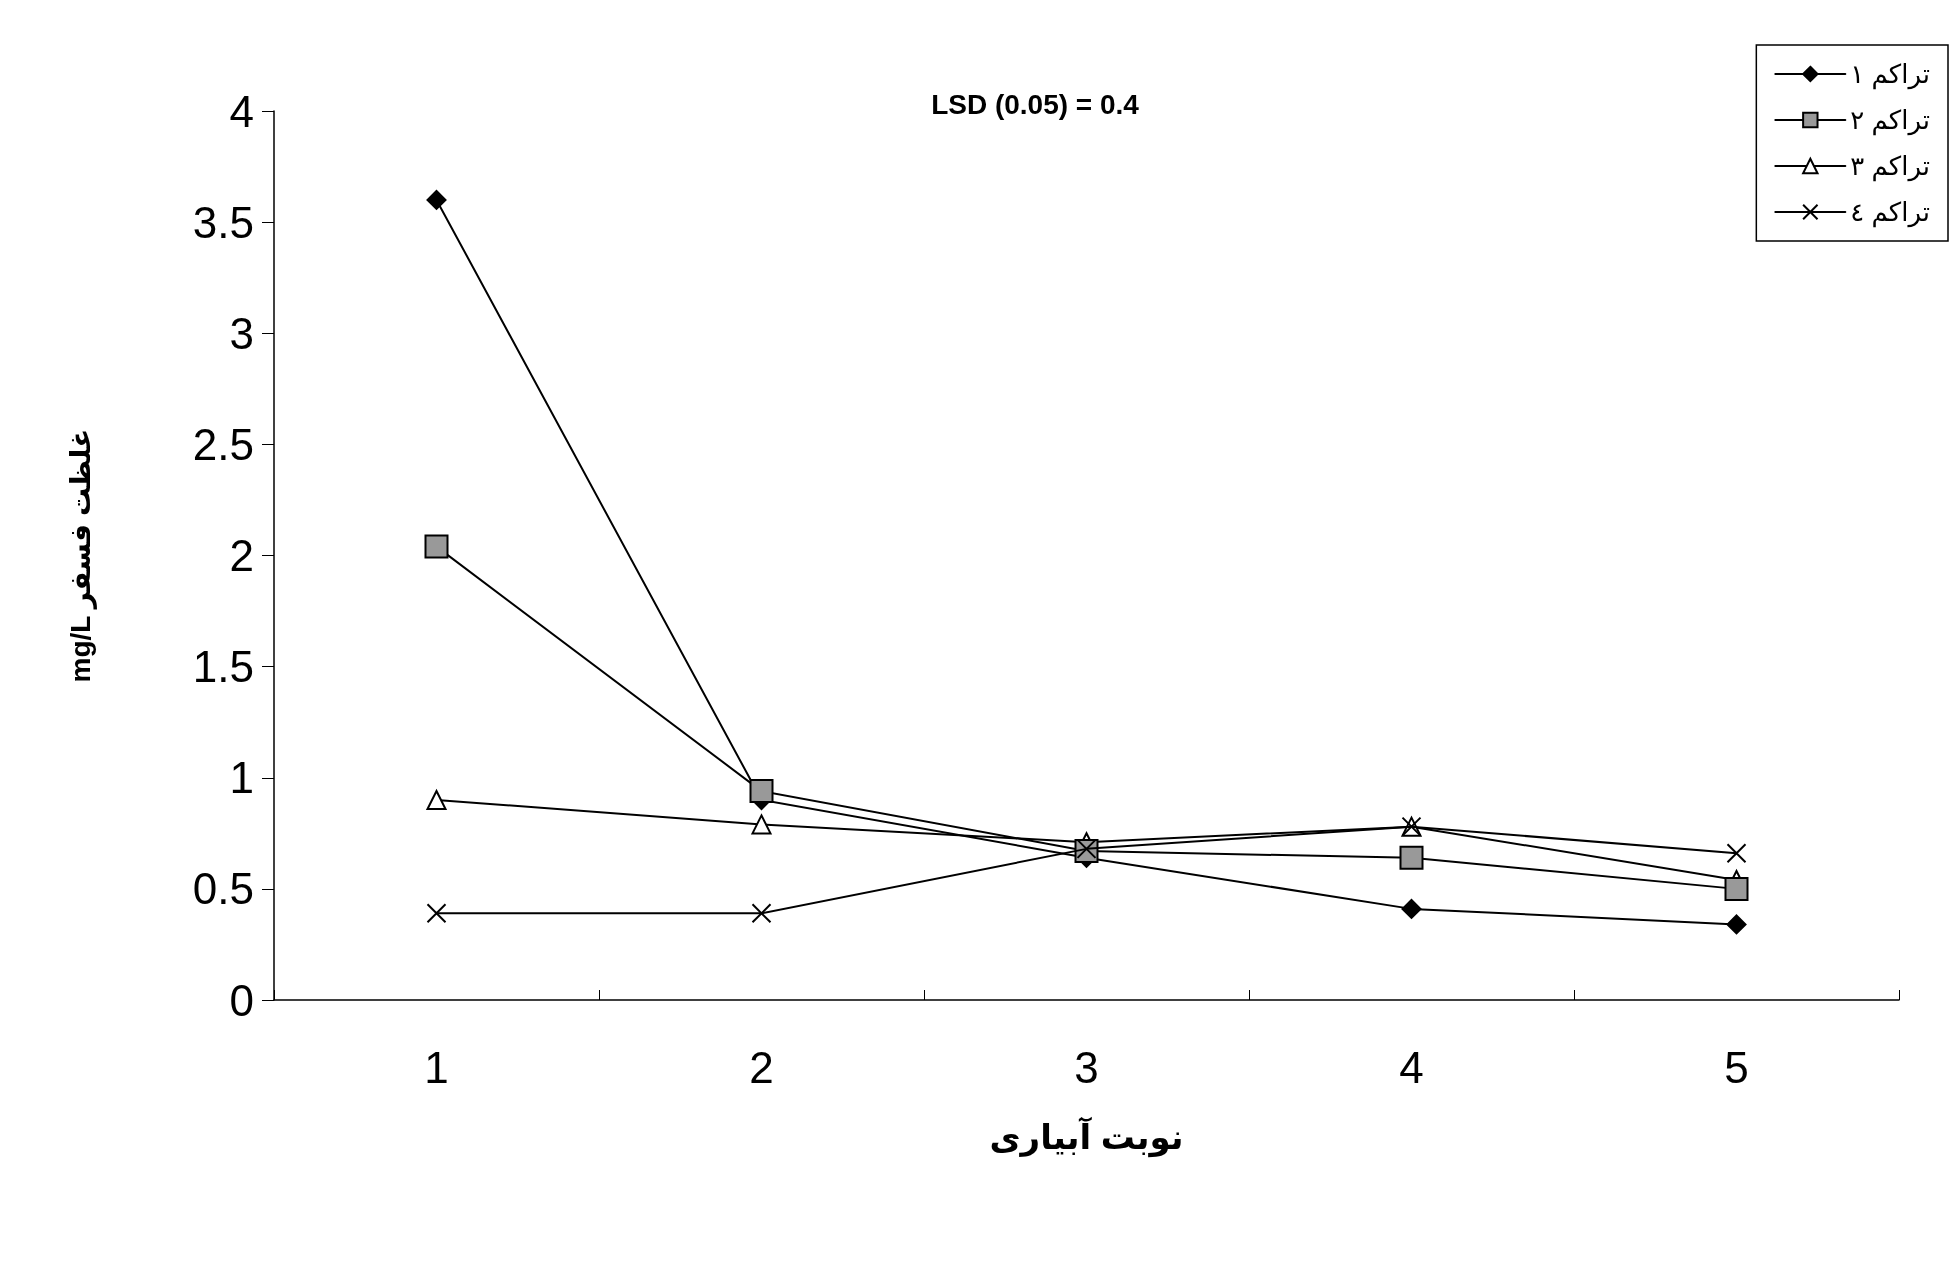 This screenshot has width=1956, height=1261. What do you see at coordinates (436, 1067) in the screenshot?
I see `x-tick-label: 1` at bounding box center [436, 1067].